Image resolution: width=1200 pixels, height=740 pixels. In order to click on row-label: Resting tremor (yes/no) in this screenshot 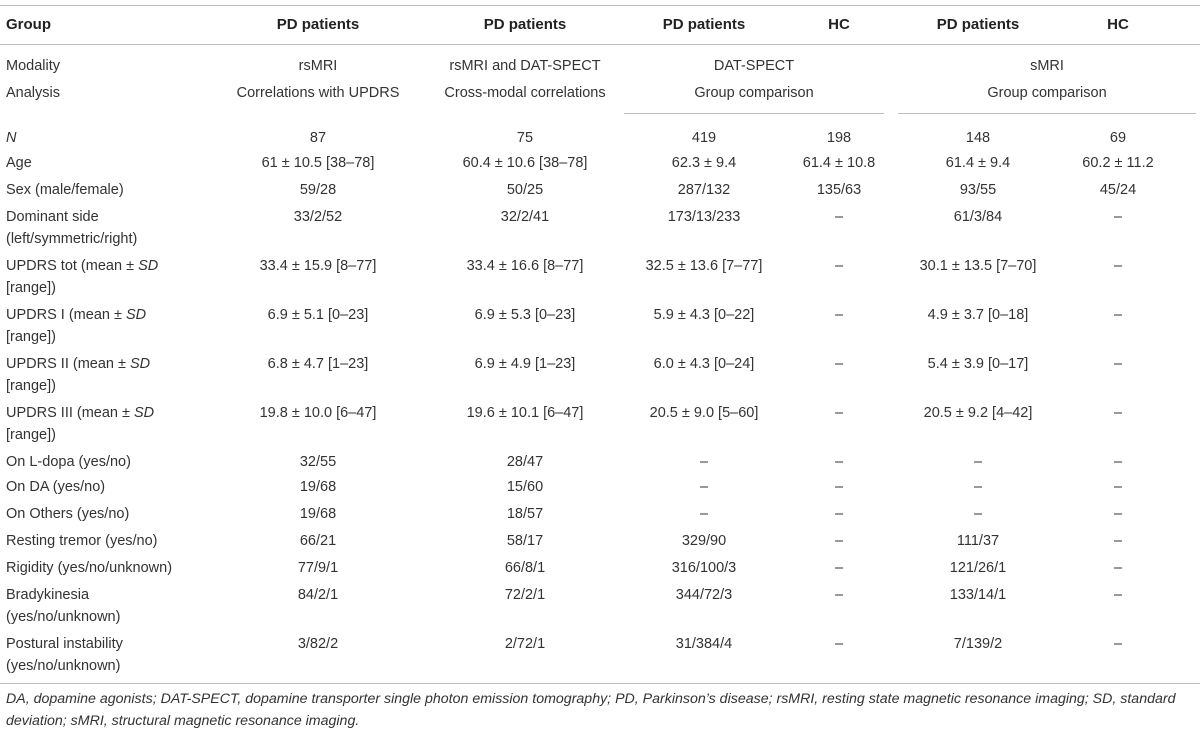, I will do `click(82, 541)`.